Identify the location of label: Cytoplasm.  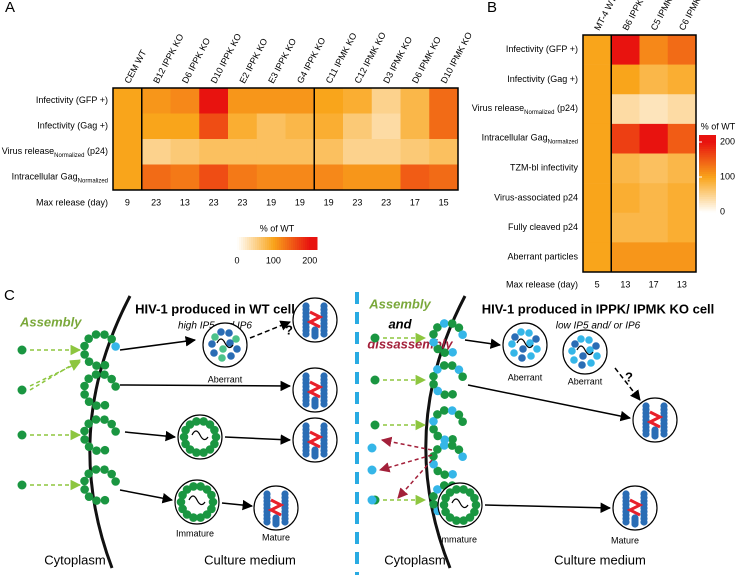
(414, 559).